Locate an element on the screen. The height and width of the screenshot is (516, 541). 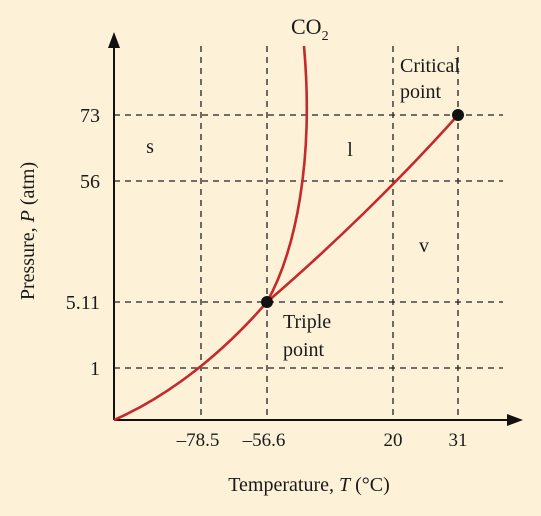
region-vapor-label: v is located at coordinates (424, 246).